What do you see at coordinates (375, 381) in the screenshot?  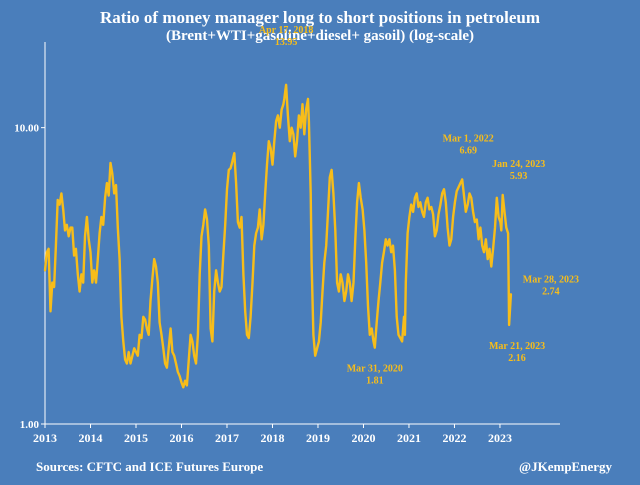 I see `annotation-value: 1.81` at bounding box center [375, 381].